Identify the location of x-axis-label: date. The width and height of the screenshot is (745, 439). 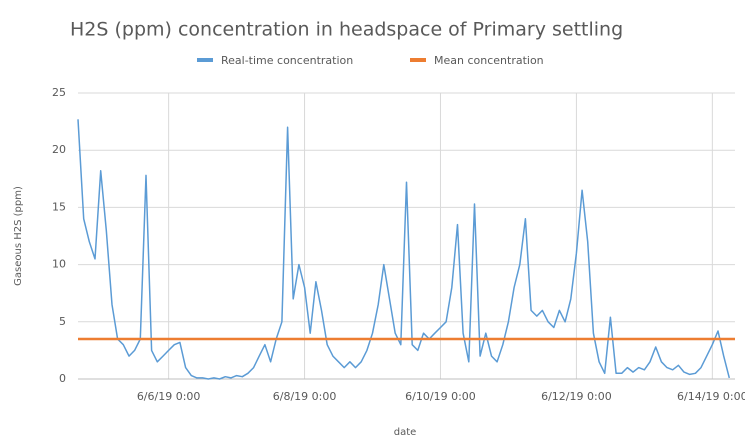
(405, 432).